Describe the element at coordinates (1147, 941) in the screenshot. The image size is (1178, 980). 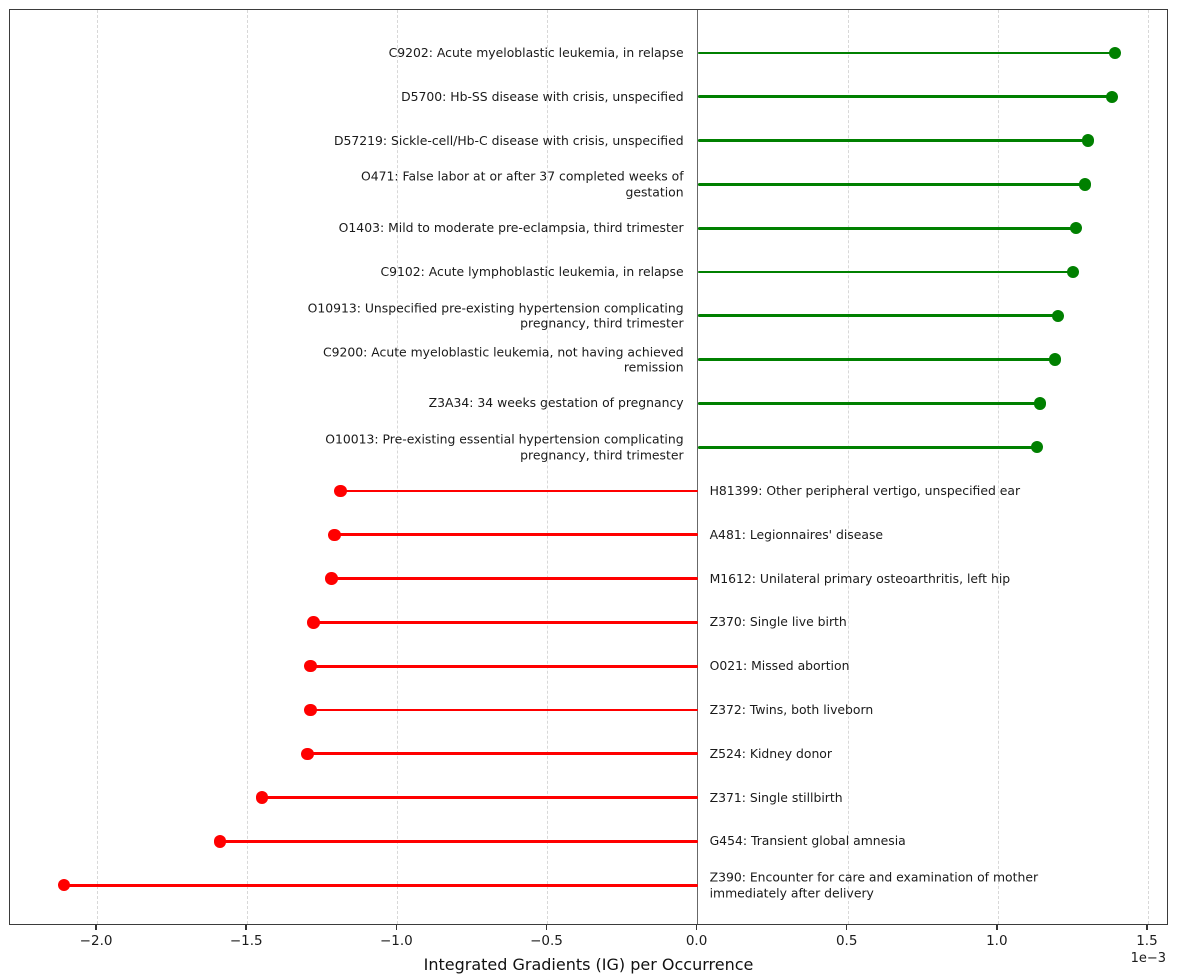
I see `x-tick-label: 1.5` at that location.